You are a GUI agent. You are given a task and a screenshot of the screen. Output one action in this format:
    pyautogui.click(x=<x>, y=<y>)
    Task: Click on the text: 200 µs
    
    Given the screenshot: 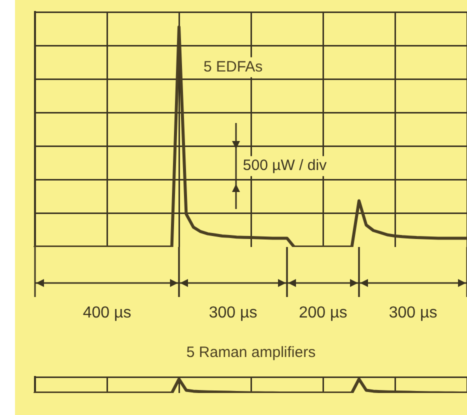 What is the action you would take?
    pyautogui.click(x=323, y=313)
    